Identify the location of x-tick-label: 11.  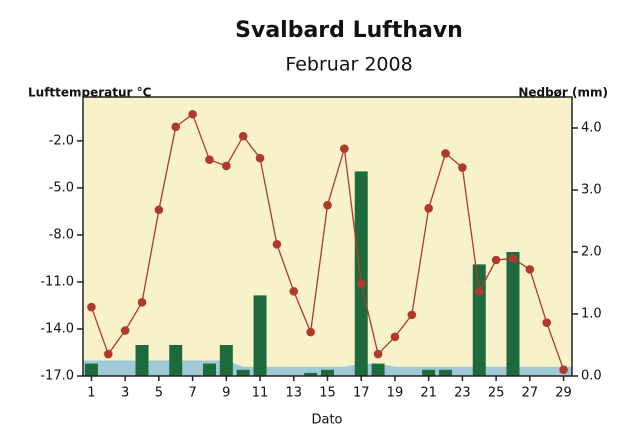
(260, 393).